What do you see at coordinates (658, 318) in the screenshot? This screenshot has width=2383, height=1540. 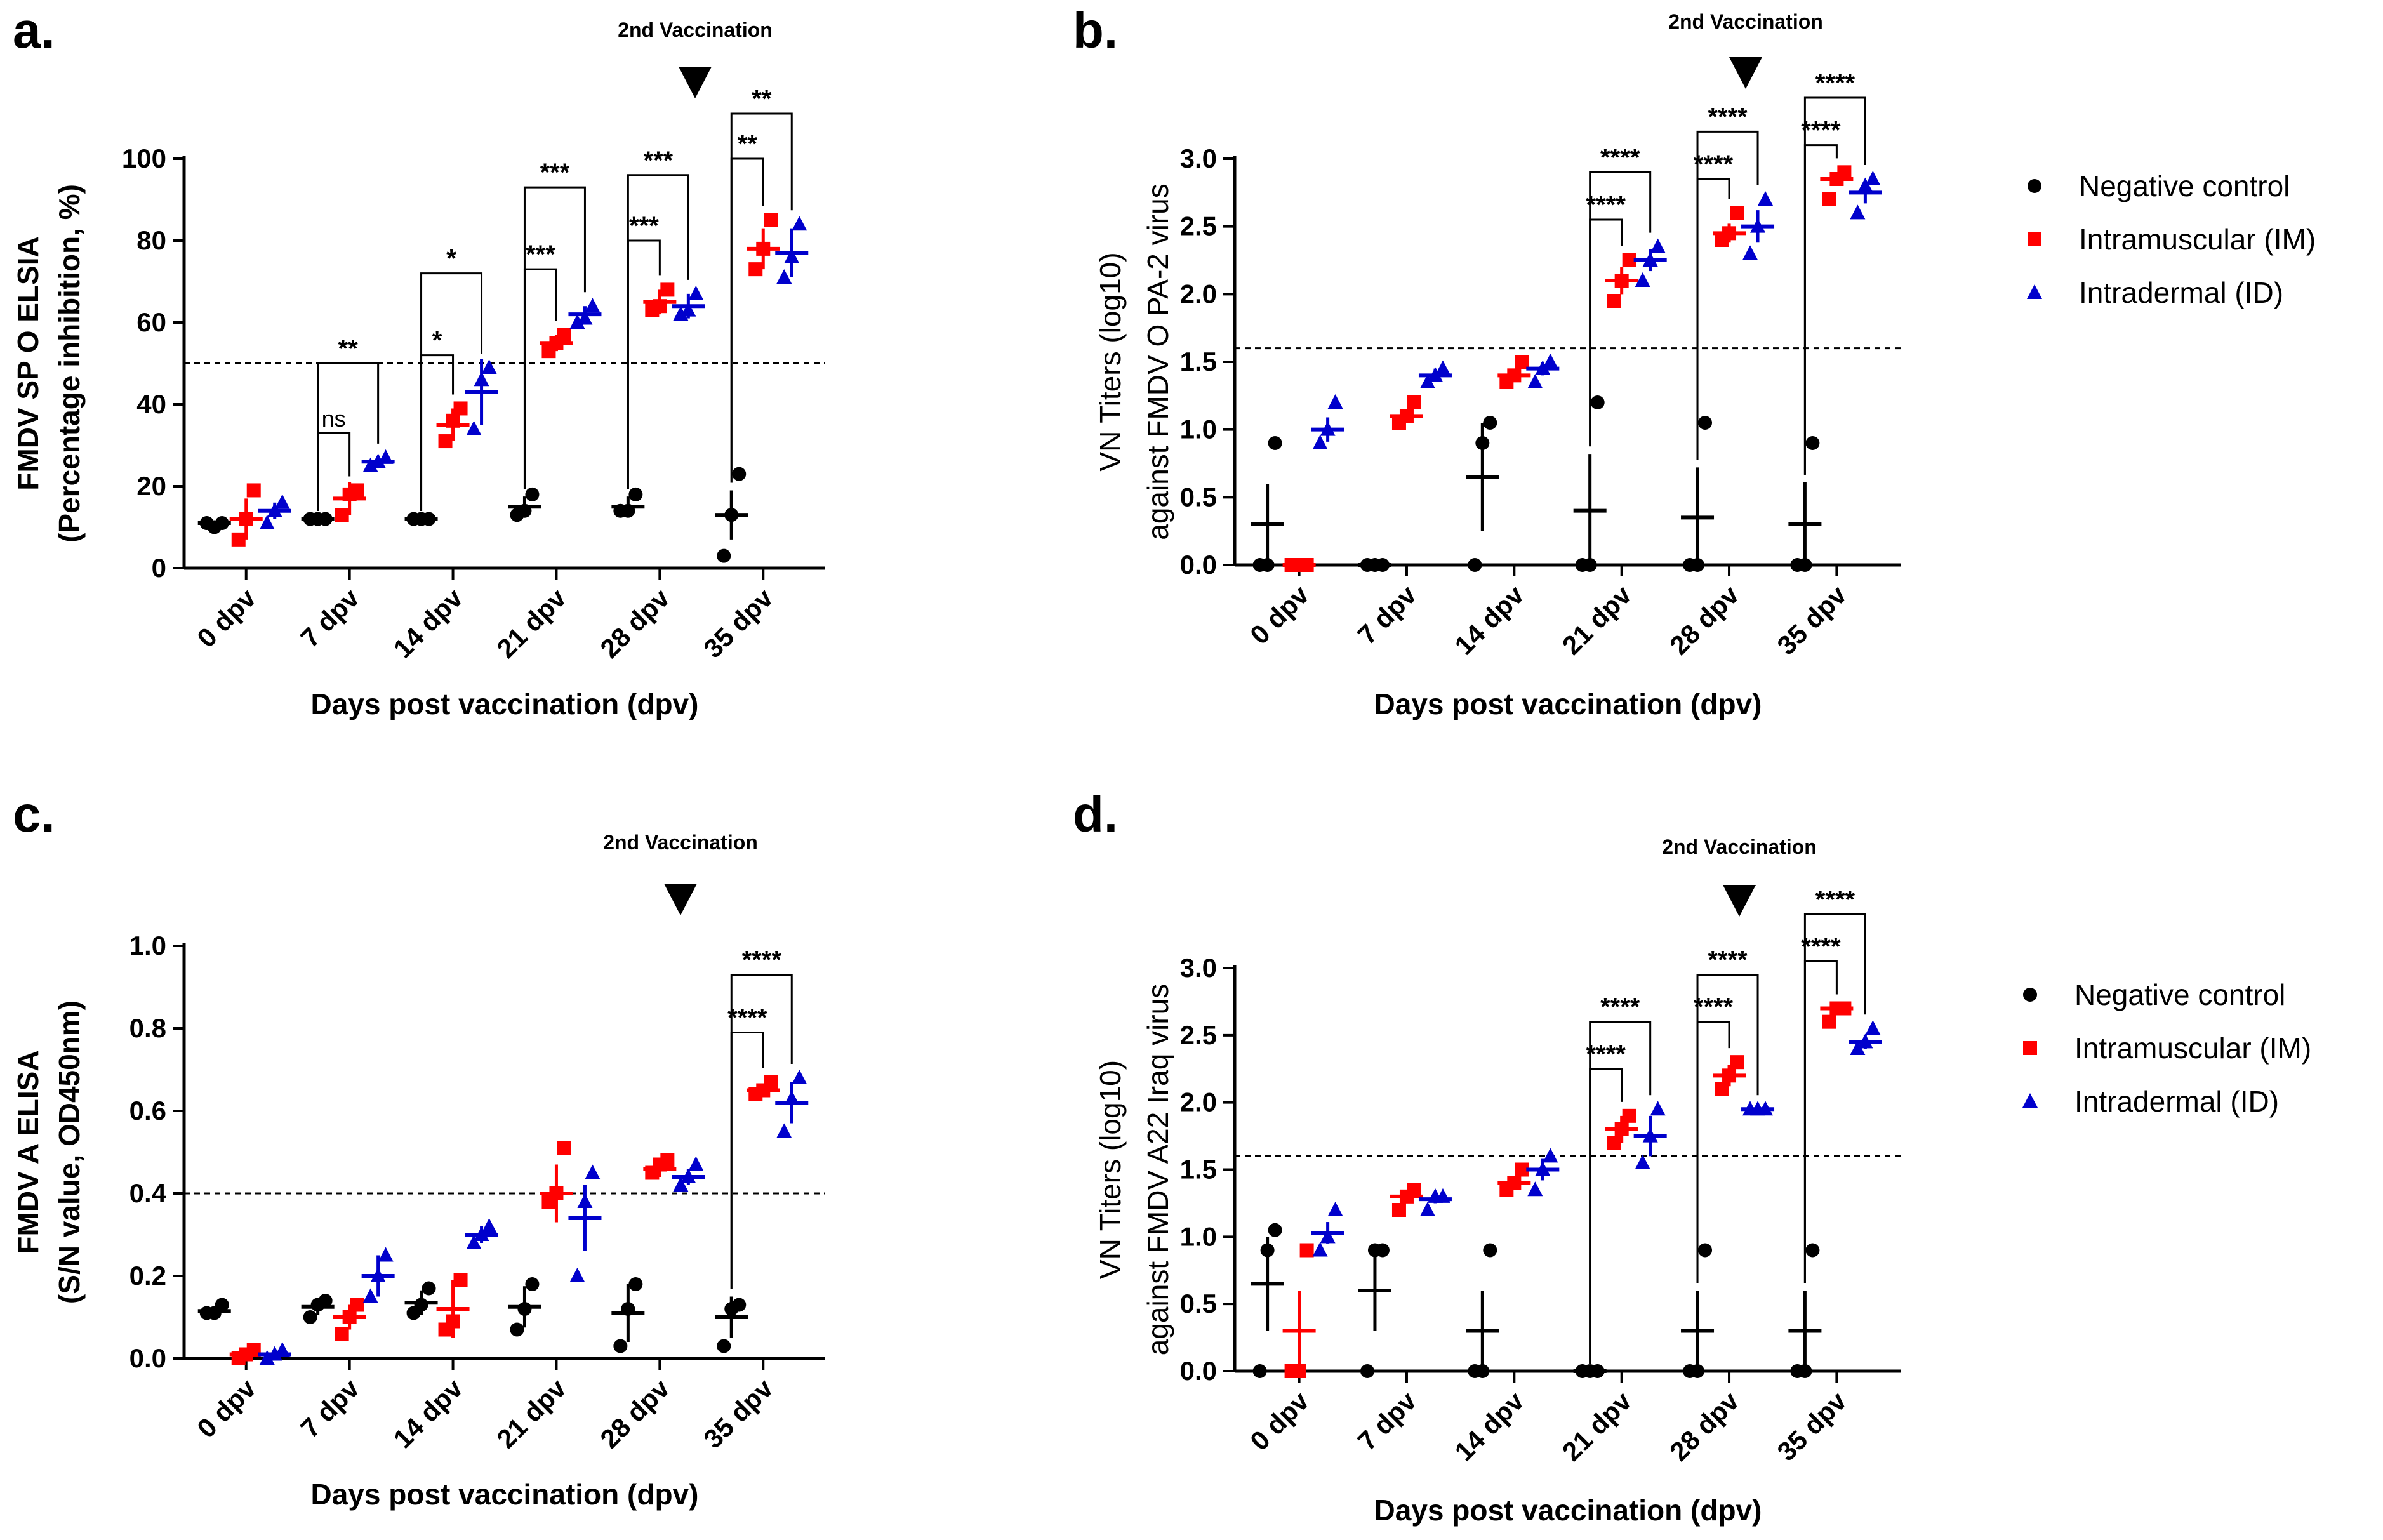 I see `significance-bracket: ***` at bounding box center [658, 318].